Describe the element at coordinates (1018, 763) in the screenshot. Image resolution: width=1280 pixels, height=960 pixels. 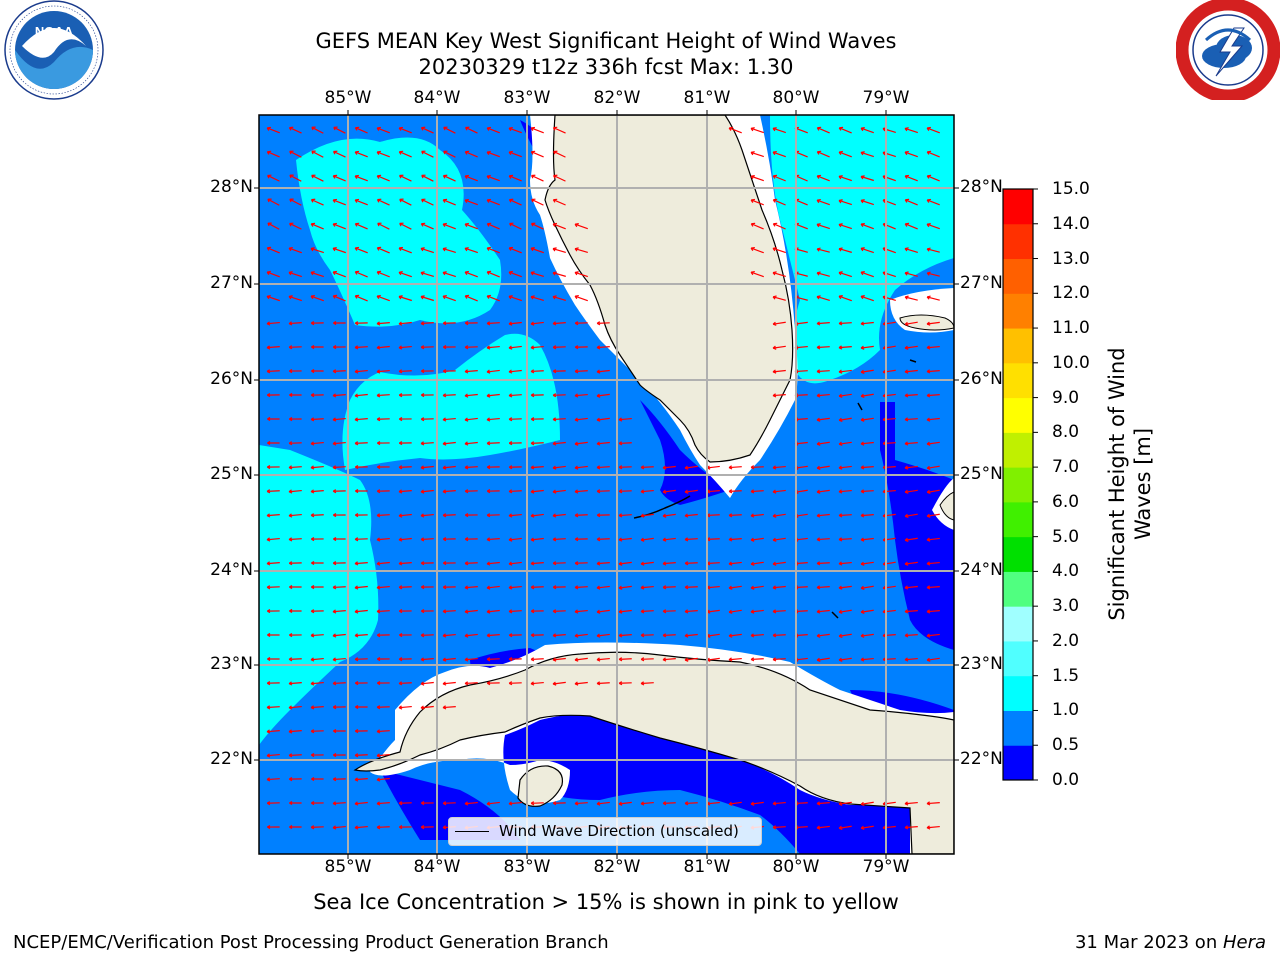
I see `colorbar-segment` at that location.